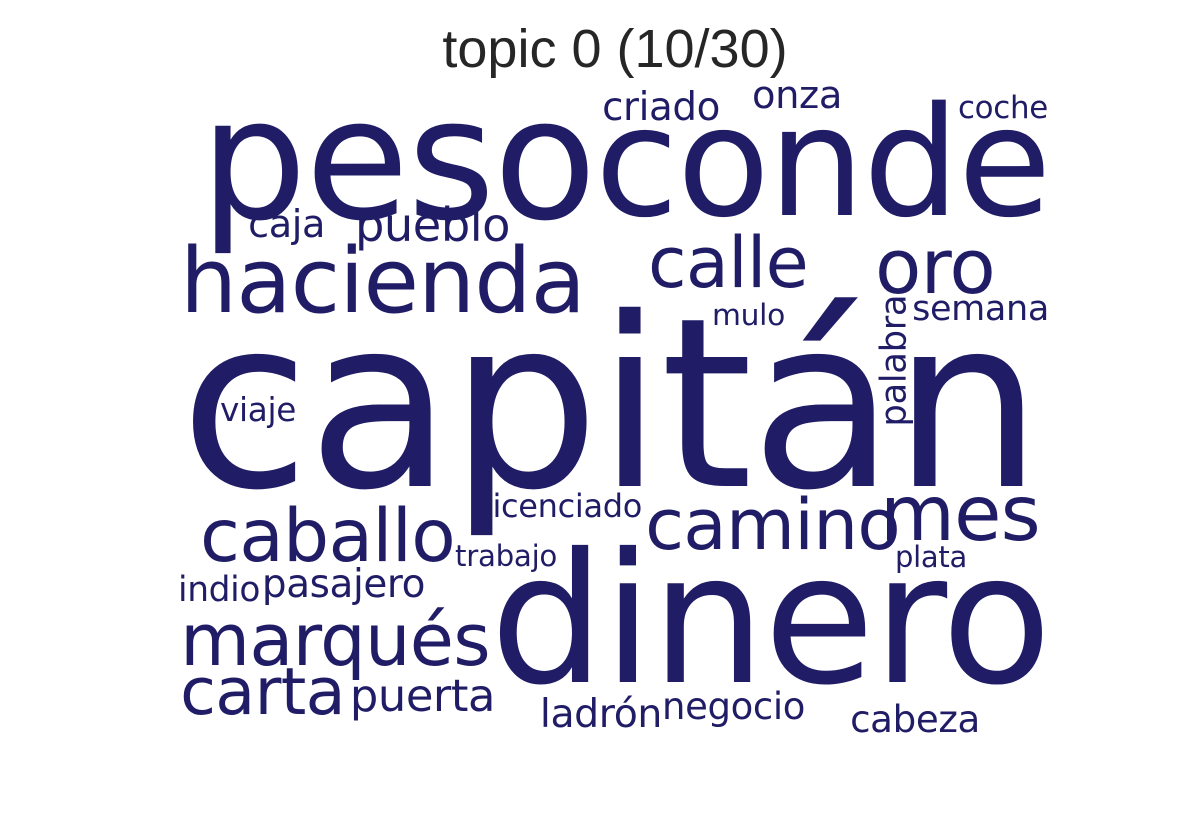 Image resolution: width=1200 pixels, height=825 pixels. What do you see at coordinates (563, 506) in the screenshot?
I see `cloud-word: licenciado` at bounding box center [563, 506].